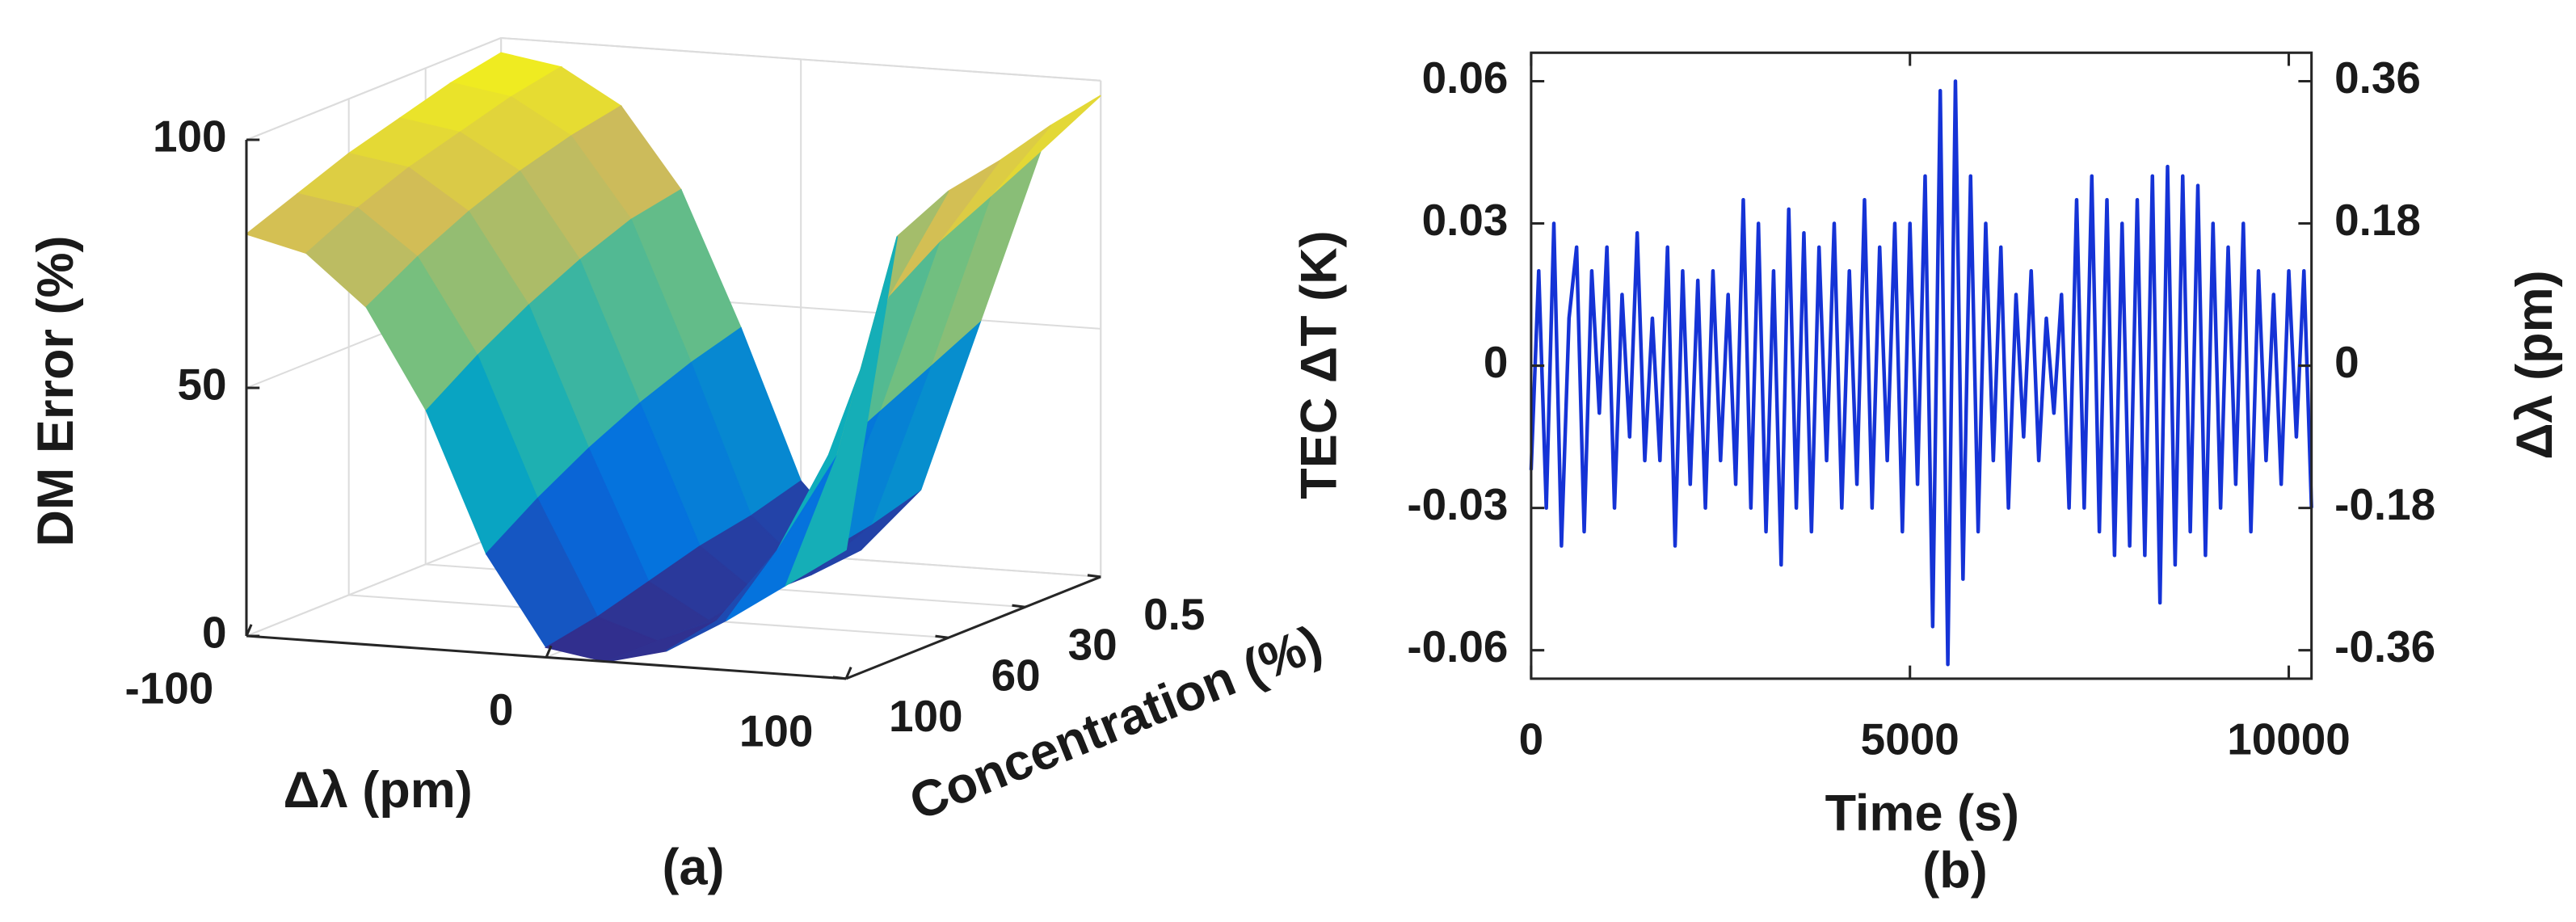 Image resolution: width=2576 pixels, height=922 pixels. Describe the element at coordinates (1318, 364) in the screenshot. I see `y-axis-label: TEC ΔT (K)` at that location.